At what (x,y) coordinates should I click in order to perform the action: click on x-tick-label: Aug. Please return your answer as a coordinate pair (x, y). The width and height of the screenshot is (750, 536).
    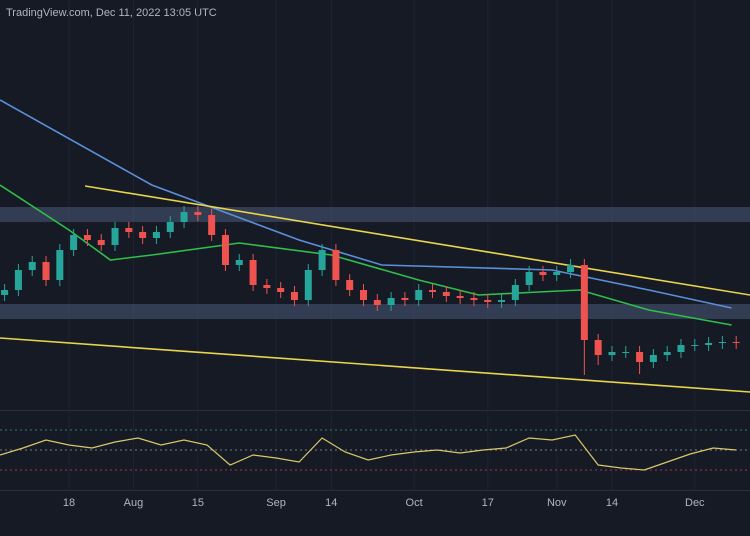
    Looking at the image, I should click on (134, 503).